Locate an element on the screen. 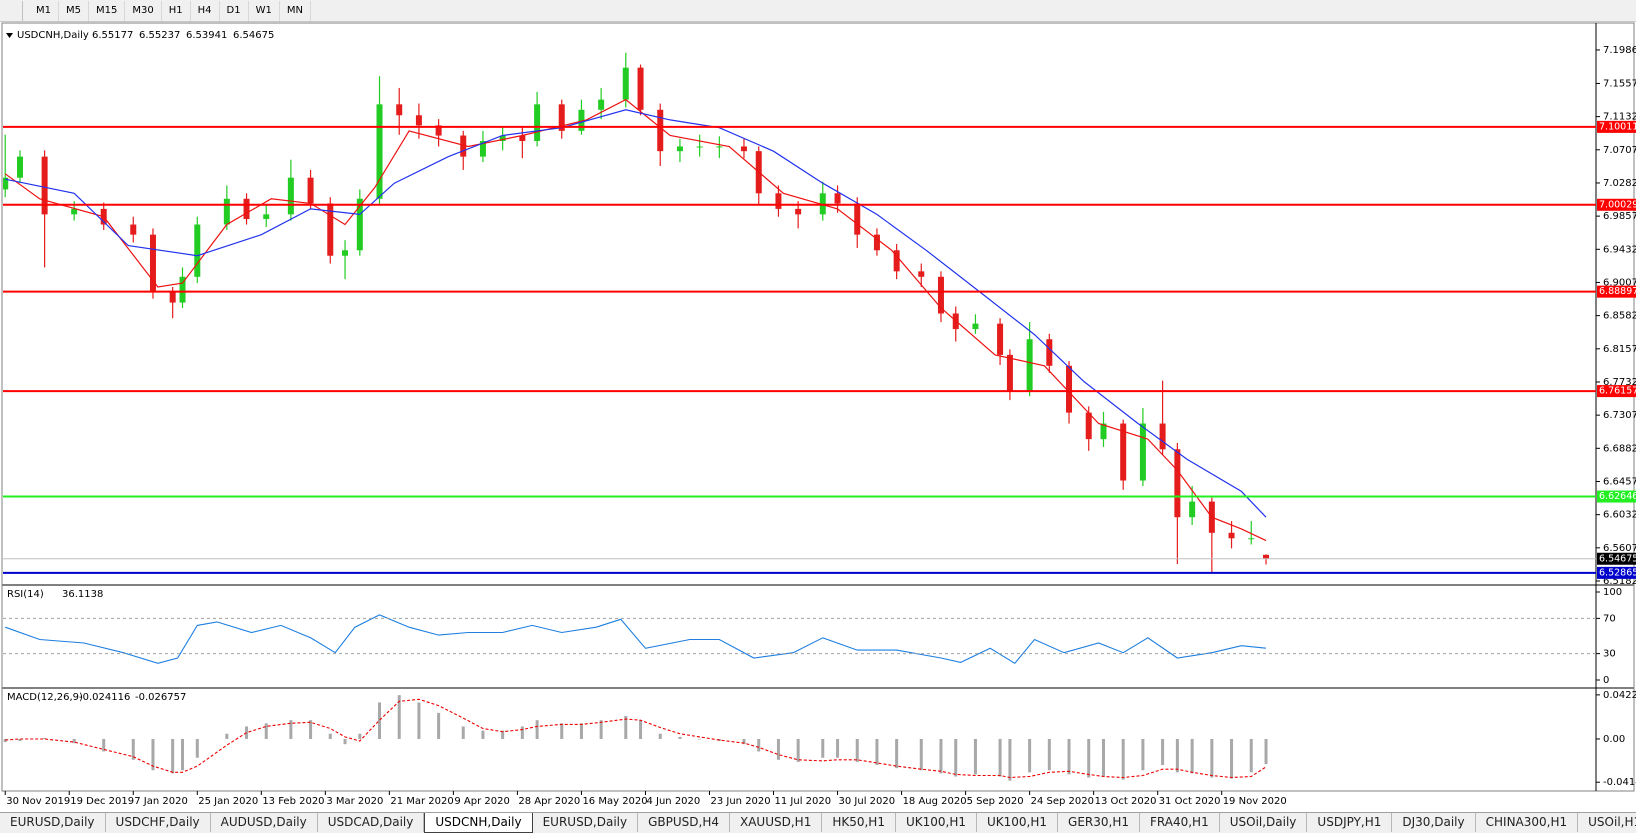 The width and height of the screenshot is (1636, 833). x-tick-label: 3 Mar 2020 is located at coordinates (354, 801).